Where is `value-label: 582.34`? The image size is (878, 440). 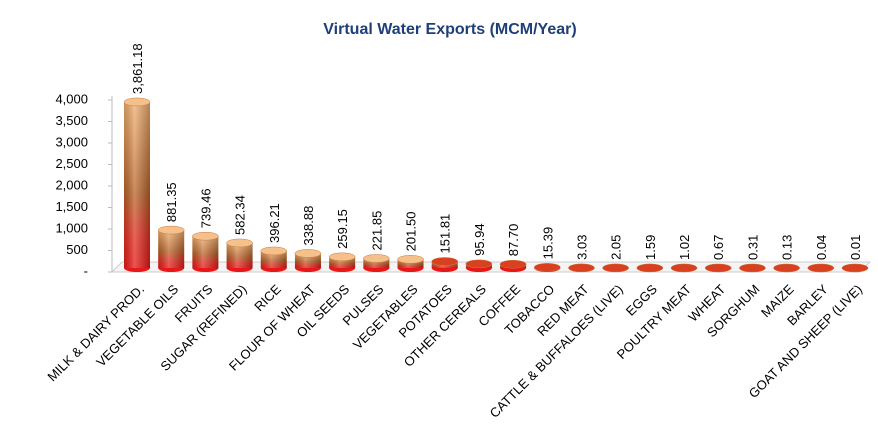 value-label: 582.34 is located at coordinates (240, 215).